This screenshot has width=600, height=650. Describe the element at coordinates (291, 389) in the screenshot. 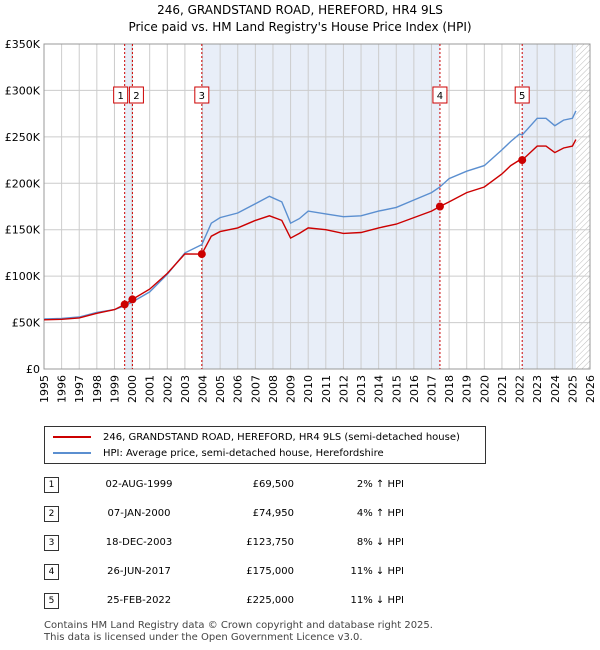

I see `x-tick-label: 2009` at that location.